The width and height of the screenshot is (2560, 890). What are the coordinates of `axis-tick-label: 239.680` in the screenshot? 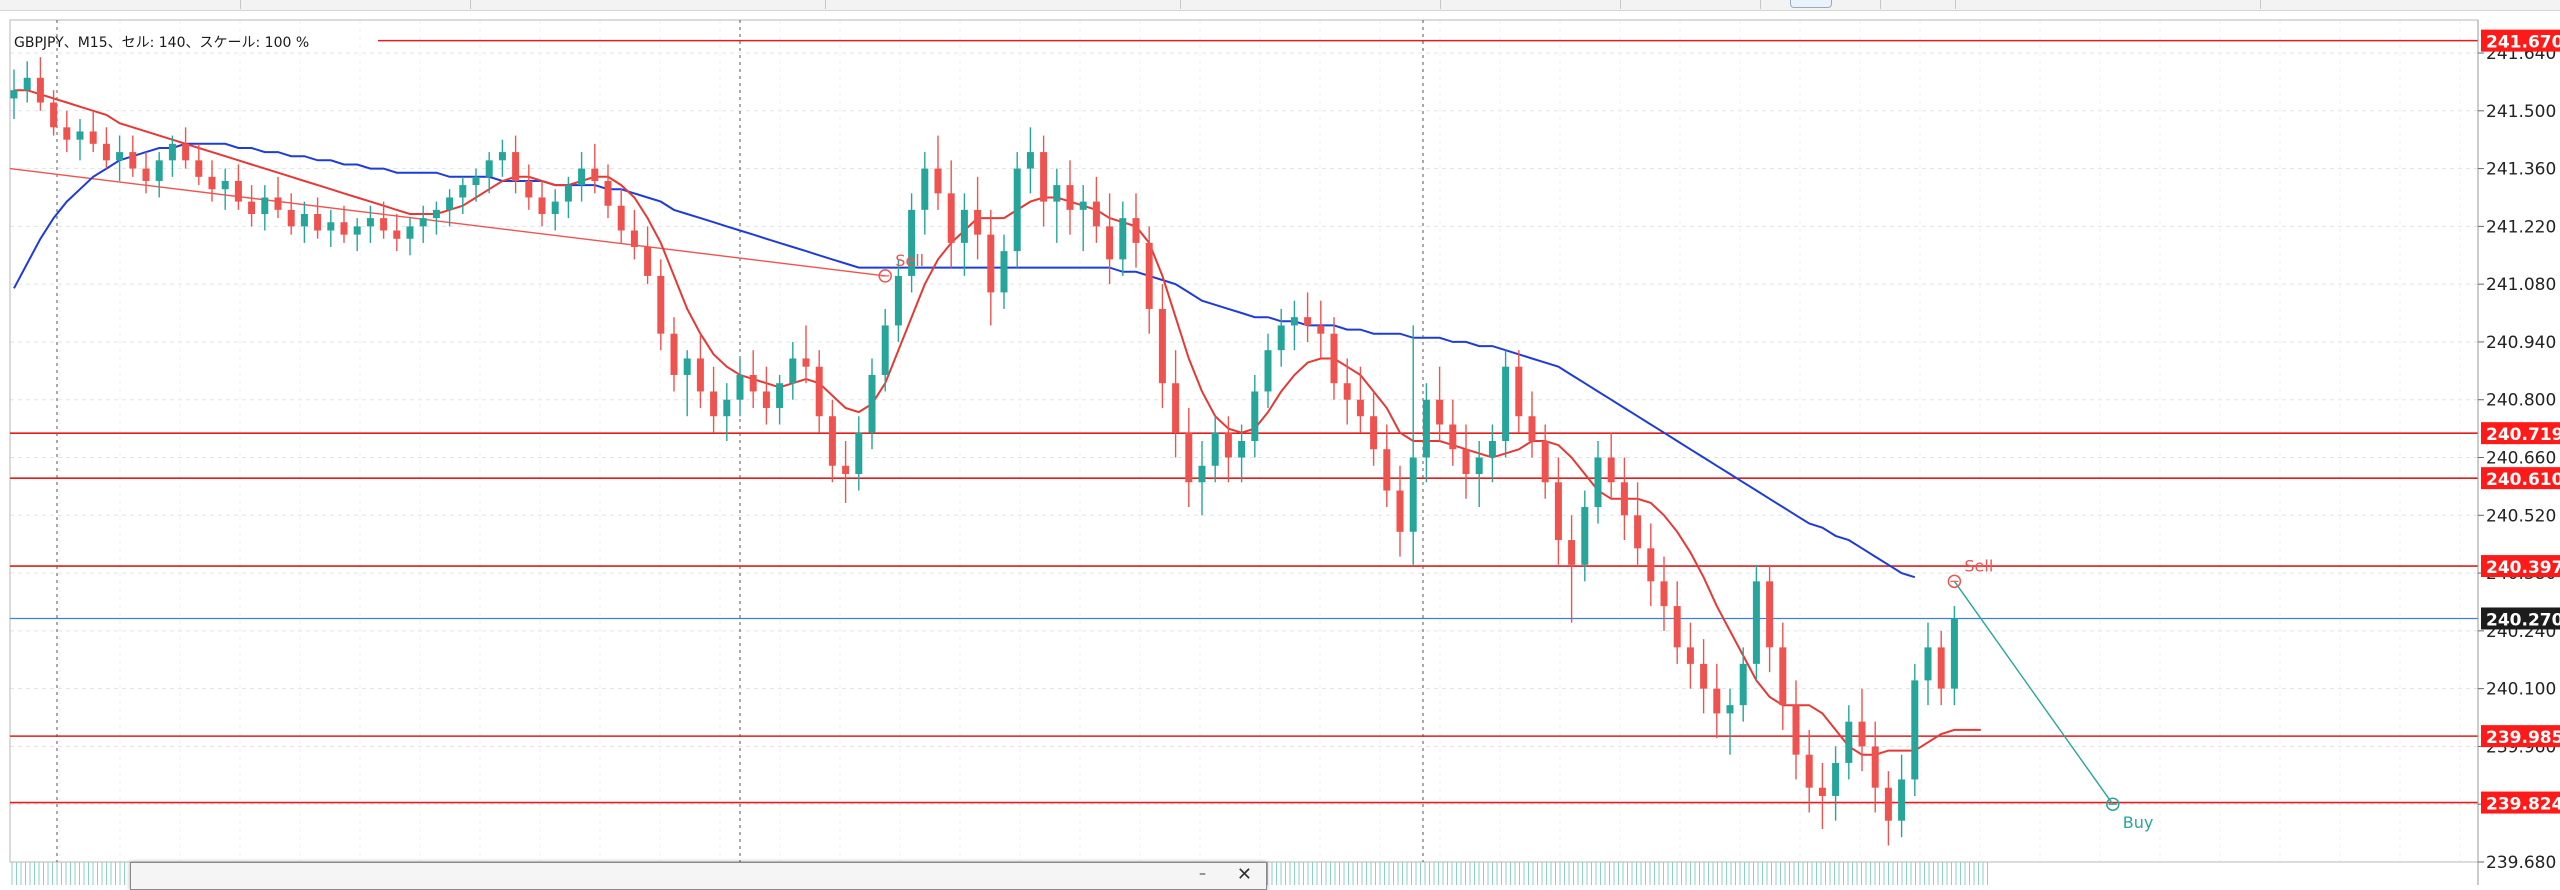 It's located at (2521, 863).